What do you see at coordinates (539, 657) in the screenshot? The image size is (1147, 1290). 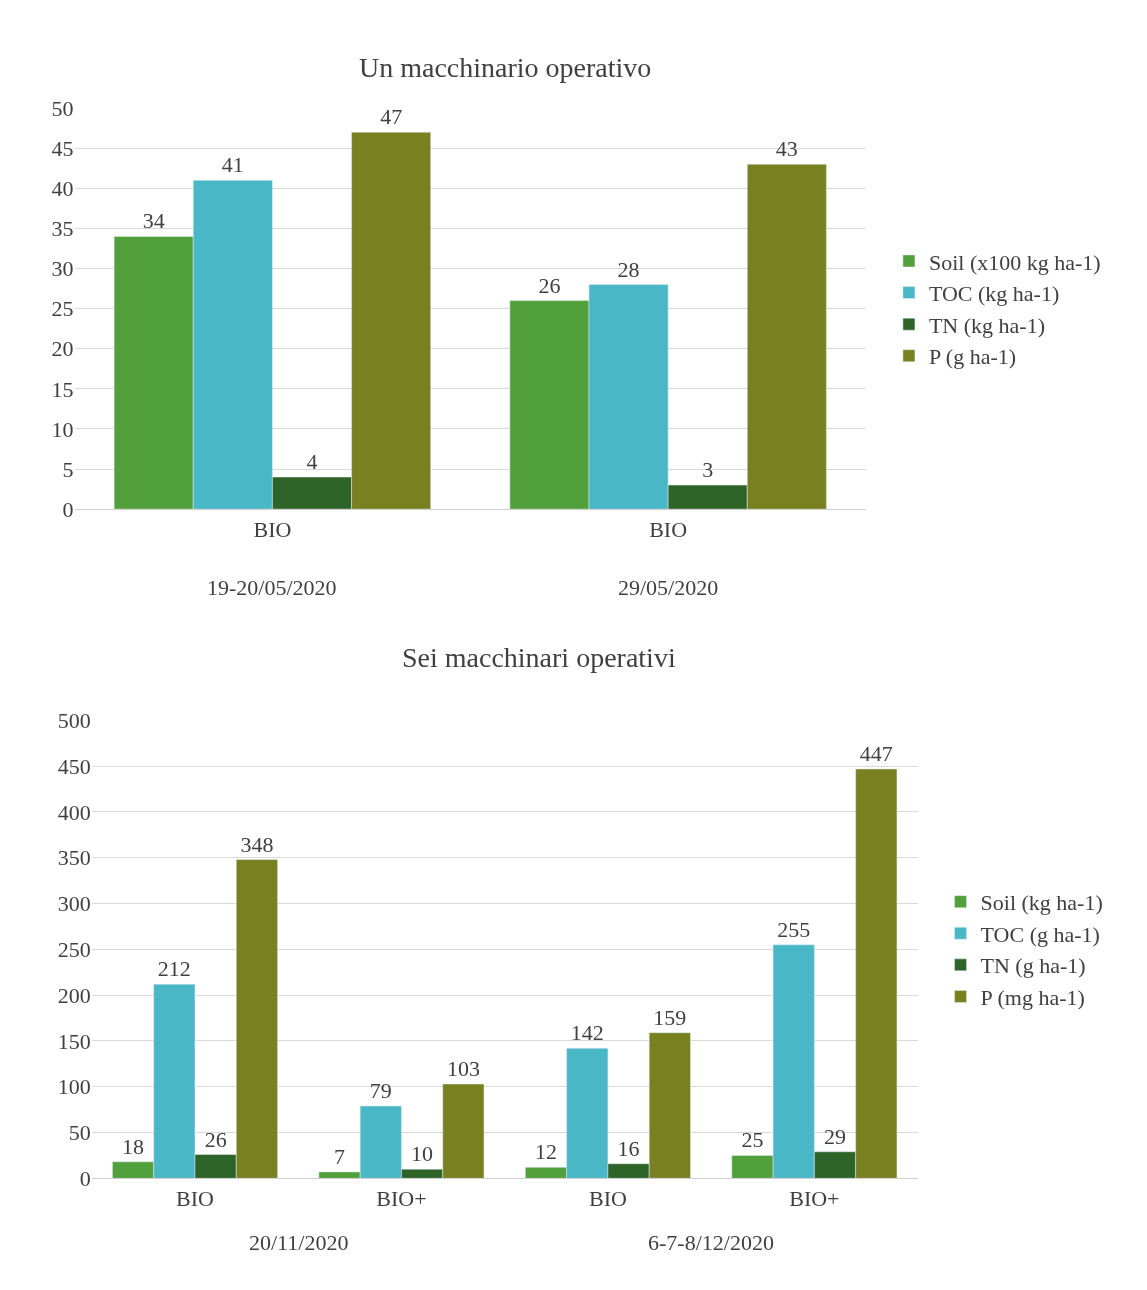 I see `chart-title: Sei macchinari operativi` at bounding box center [539, 657].